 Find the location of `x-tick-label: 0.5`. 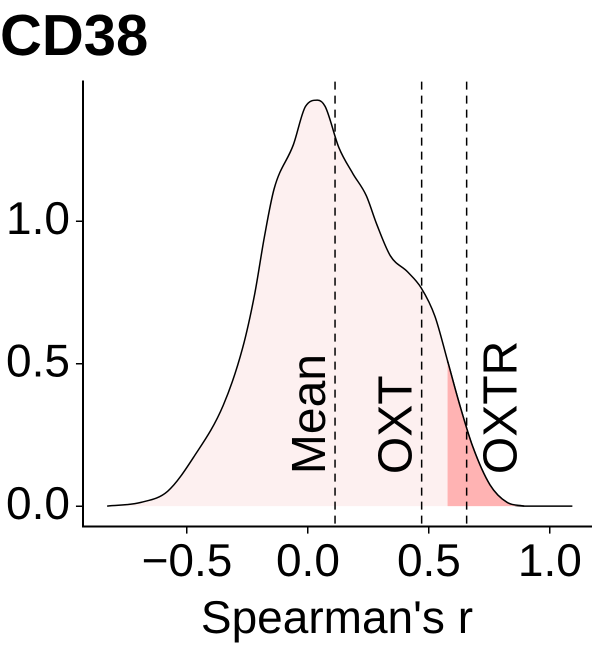

x-tick-label: 0.5 is located at coordinates (428, 560).